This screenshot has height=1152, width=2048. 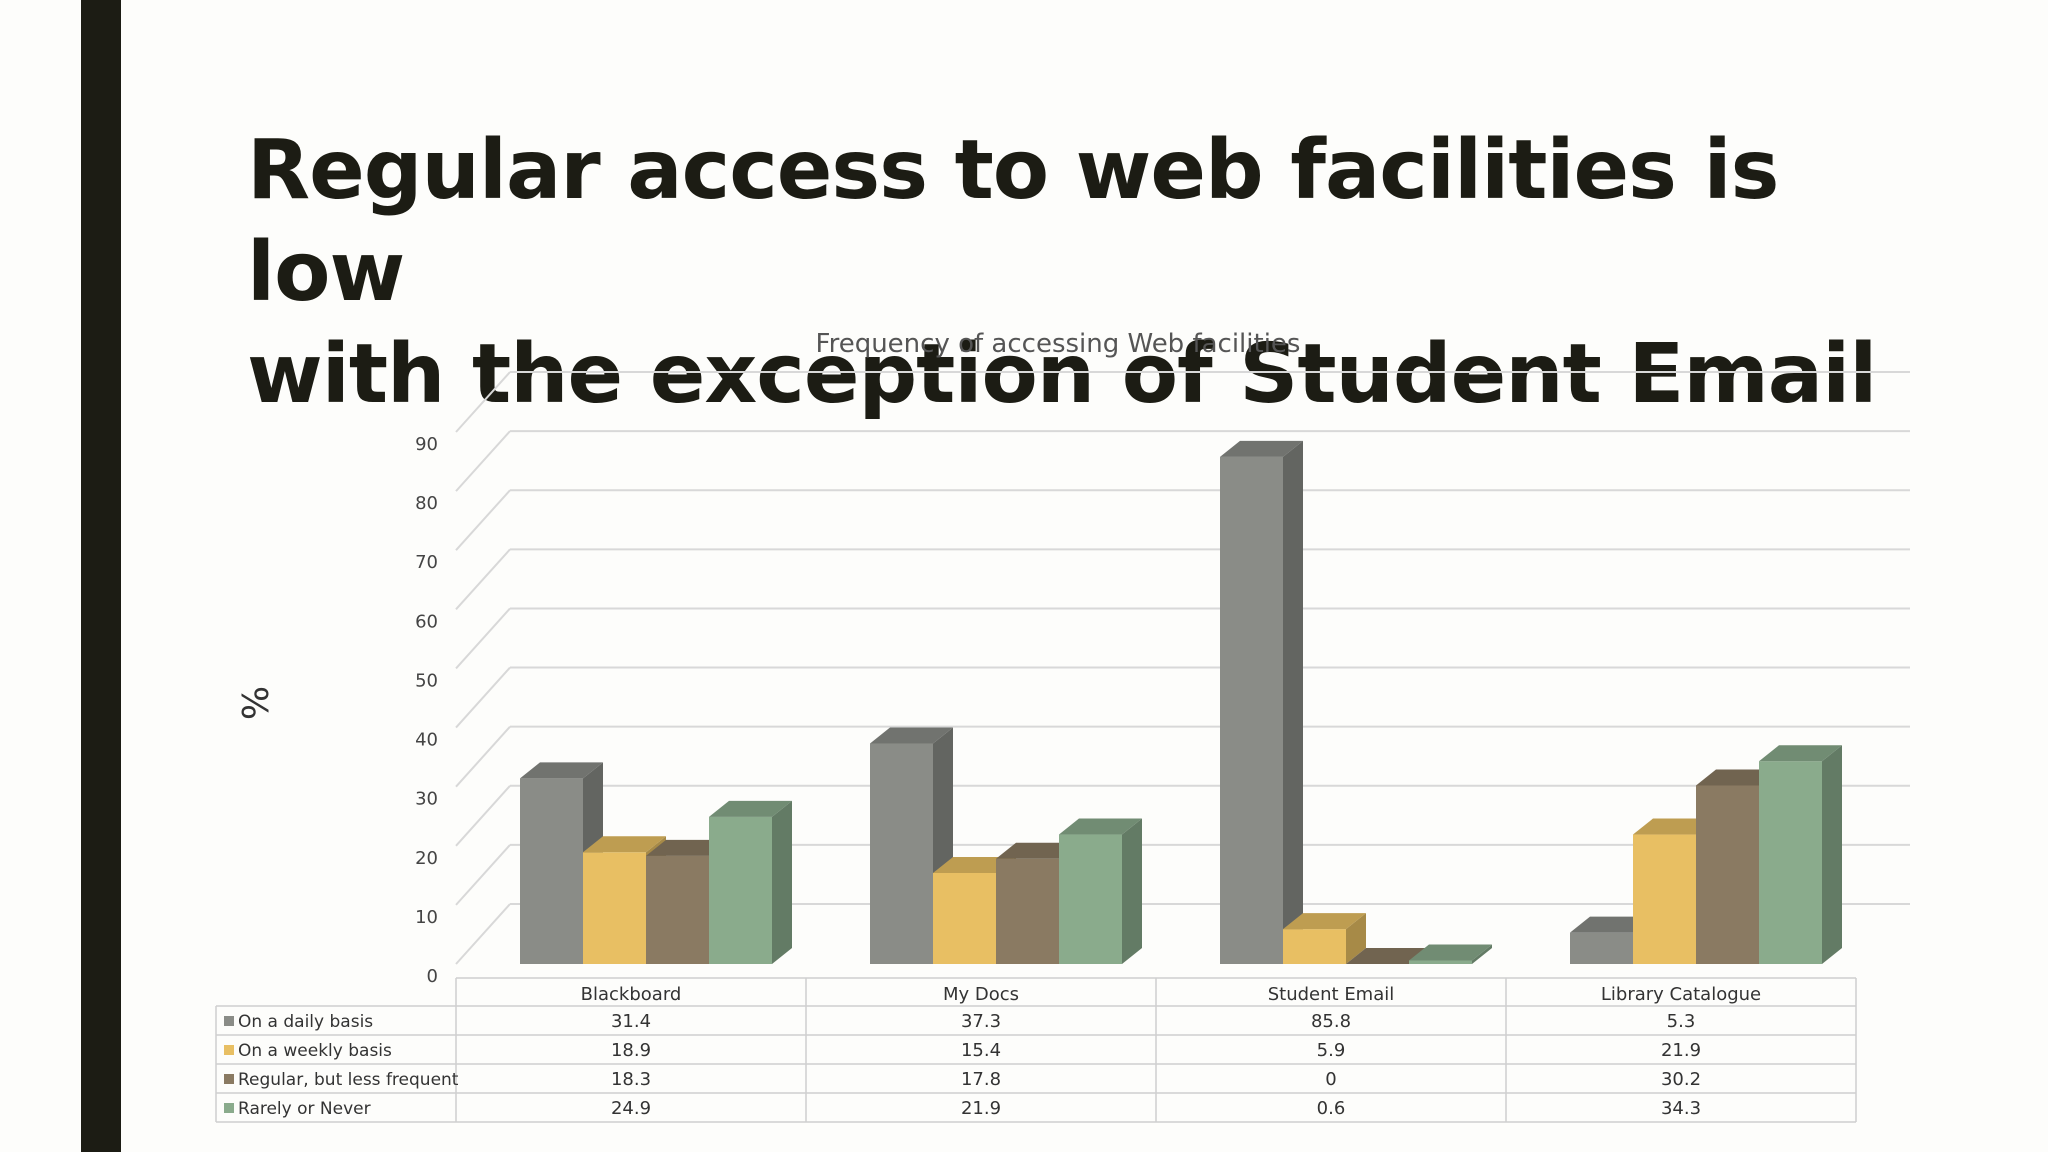 I want to click on data-label: 15.4, so click(x=981, y=1050).